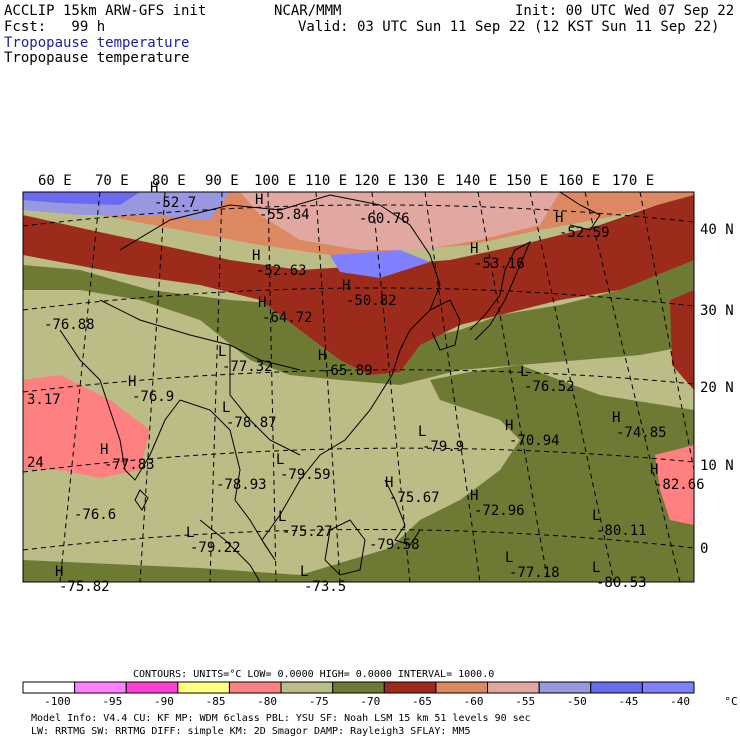 The image size is (740, 740). Describe the element at coordinates (305, 435) in the screenshot. I see `coastline-southeast-asia` at that location.